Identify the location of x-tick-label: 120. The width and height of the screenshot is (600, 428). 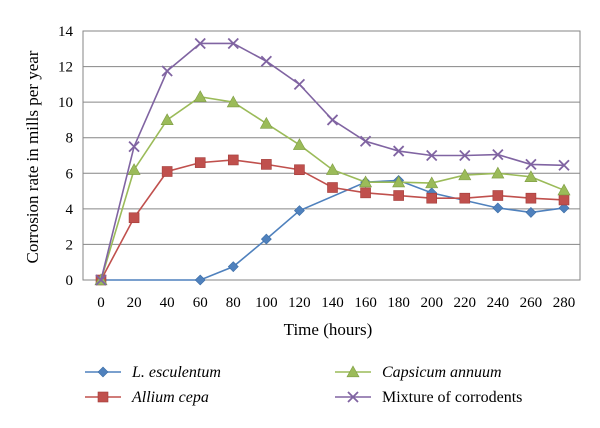
(299, 303).